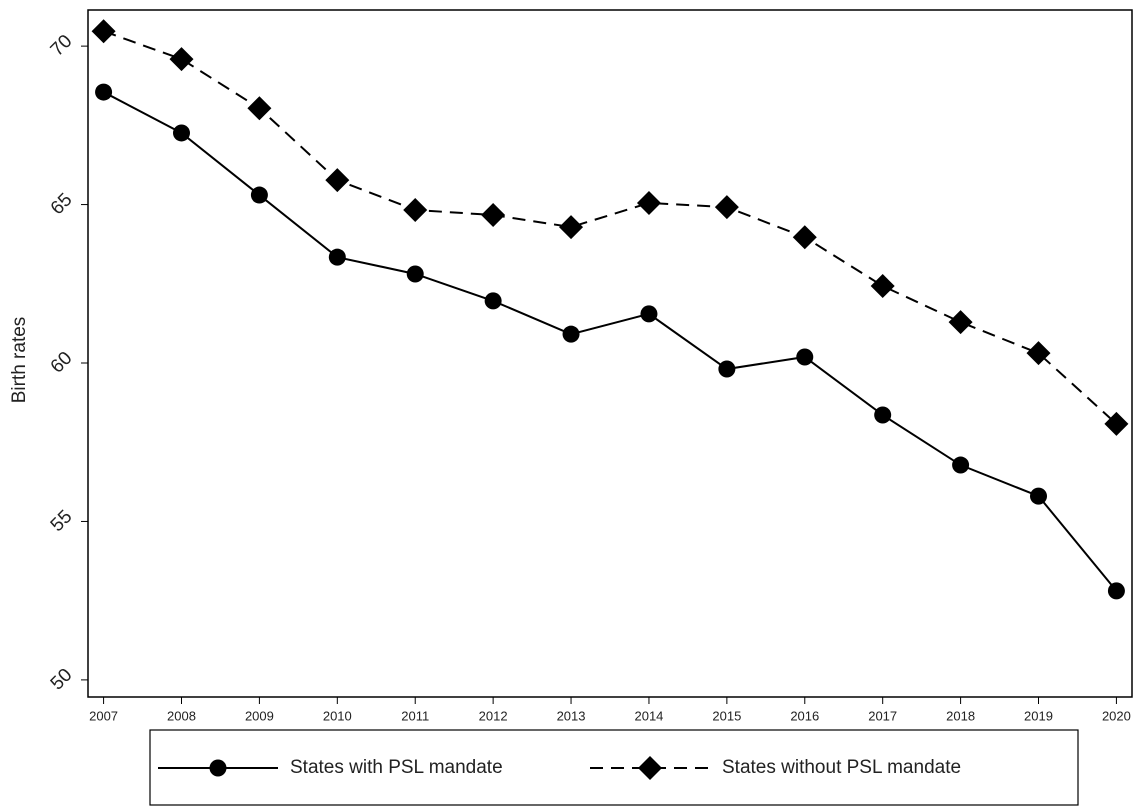  What do you see at coordinates (259, 715) in the screenshot?
I see `x-tick-label: 2009` at bounding box center [259, 715].